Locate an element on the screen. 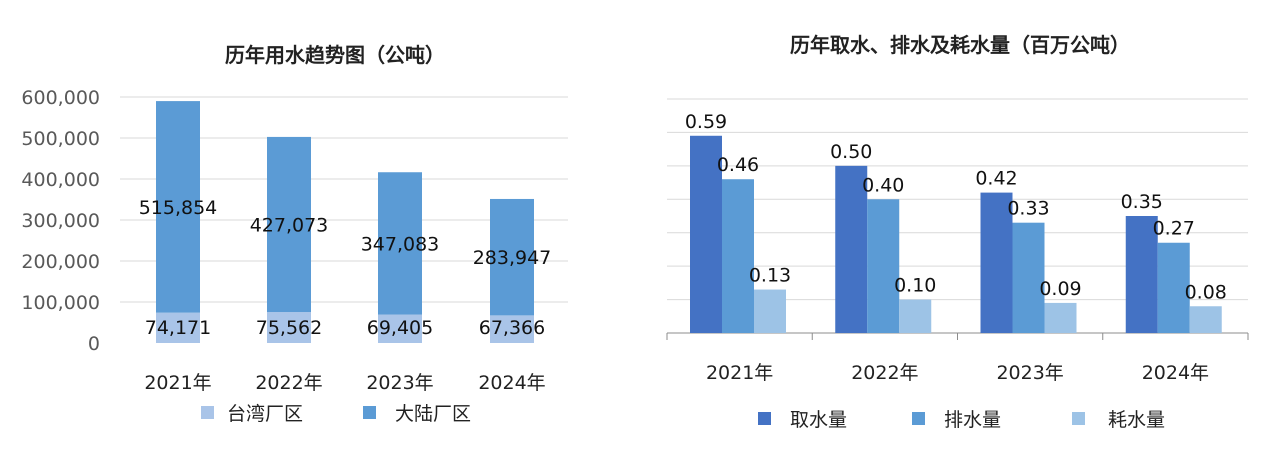 Image resolution: width=1272 pixels, height=453 pixels. data-label-taiwan: 75,562 is located at coordinates (289, 328).